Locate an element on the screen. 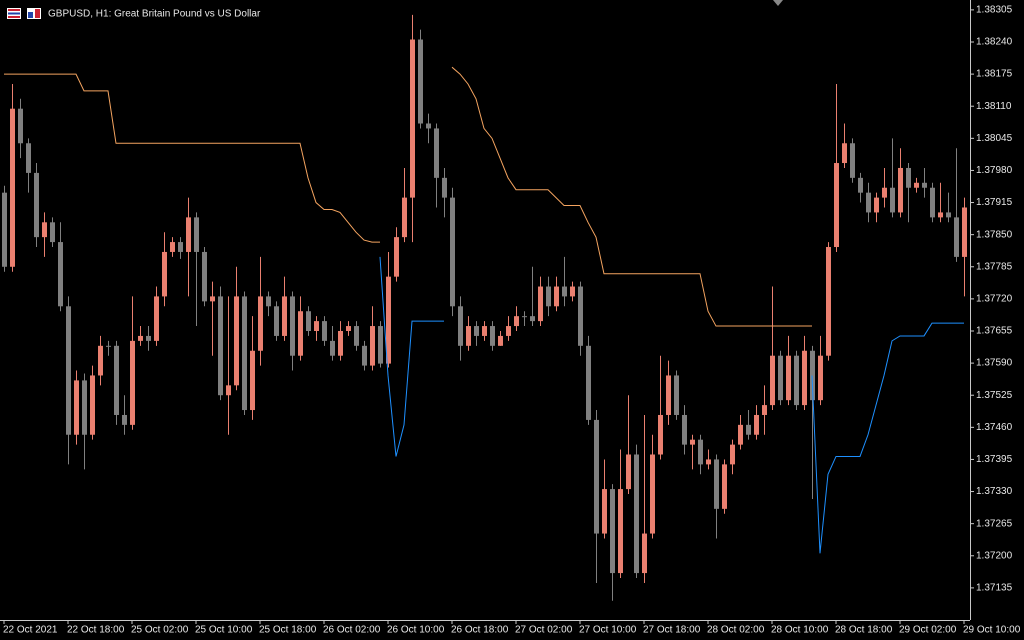 The image size is (1024, 640). y-tick-label: 1.37785 is located at coordinates (994, 266).